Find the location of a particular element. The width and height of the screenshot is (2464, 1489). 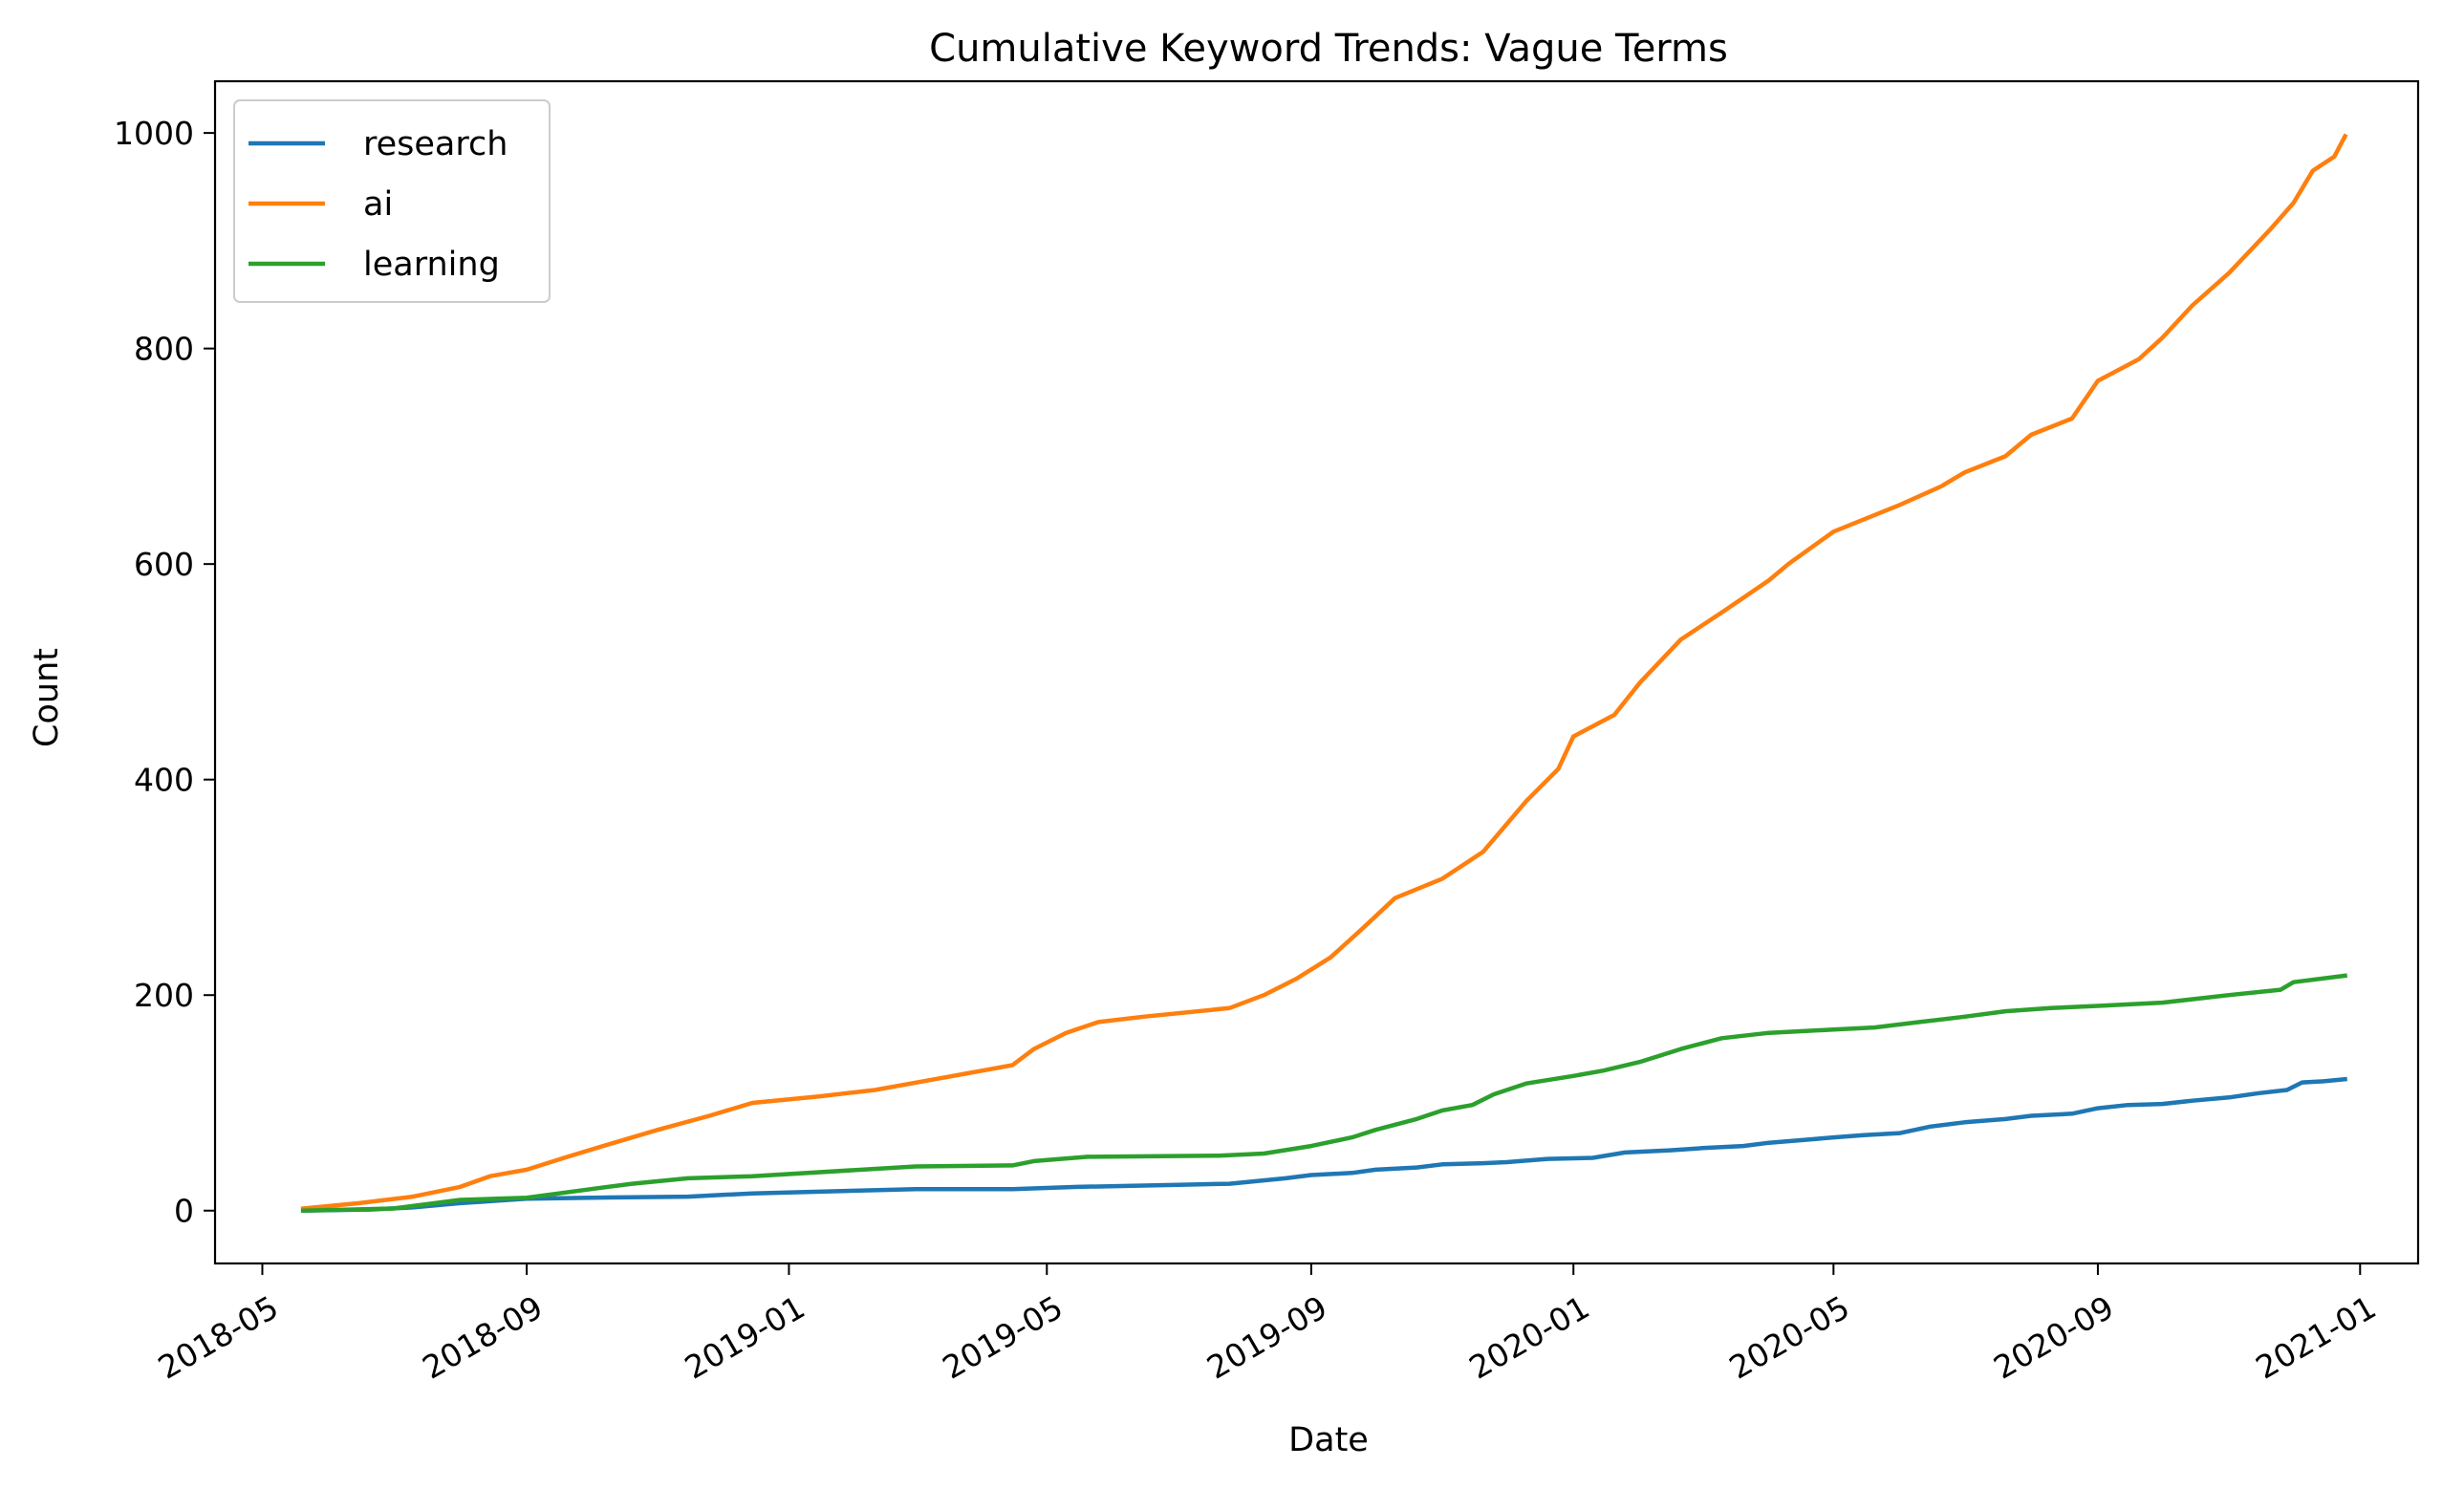

y-tick-label: 400 is located at coordinates (164, 780).